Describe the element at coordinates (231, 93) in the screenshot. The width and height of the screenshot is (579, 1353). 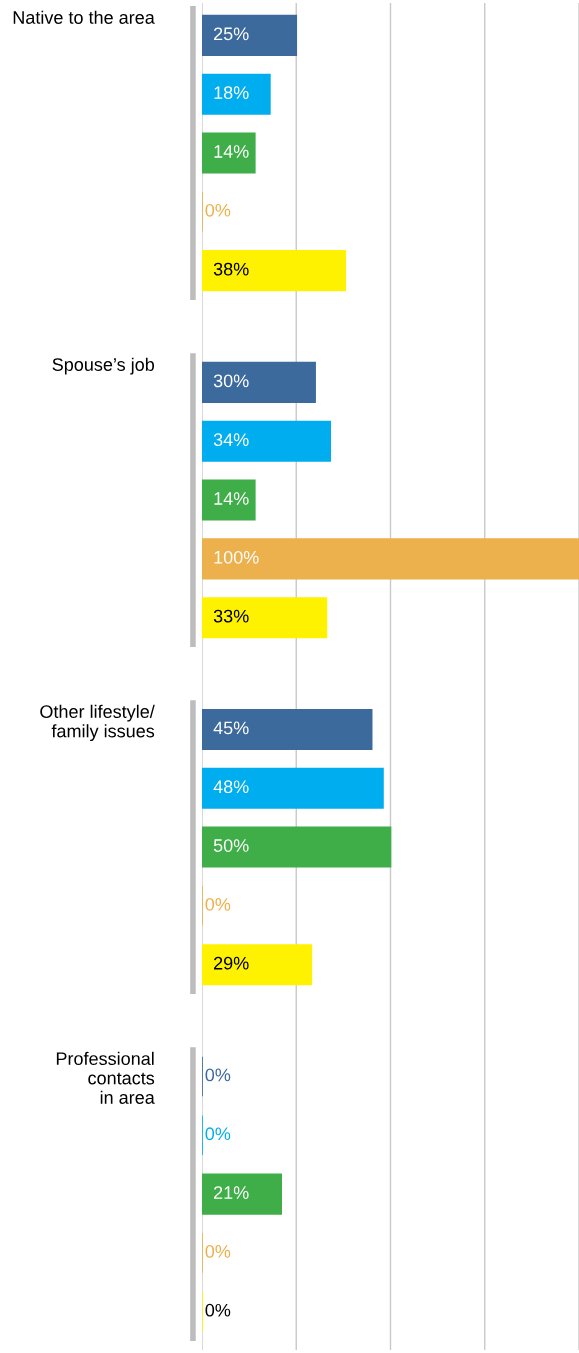
I see `data-label: 18%` at that location.